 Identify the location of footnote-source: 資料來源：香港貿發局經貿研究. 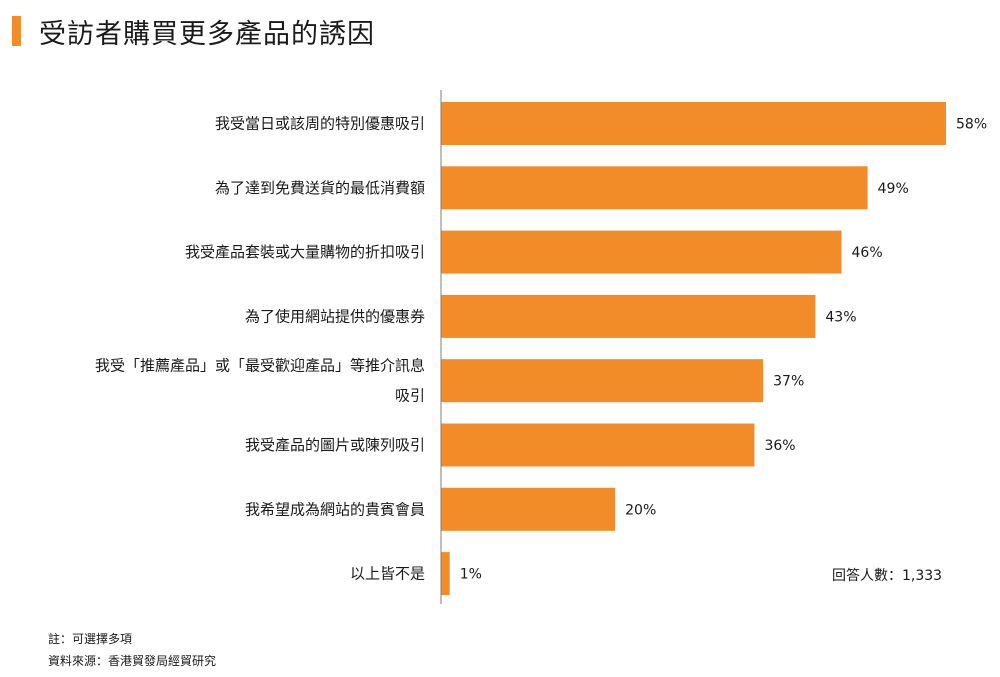
(132, 661).